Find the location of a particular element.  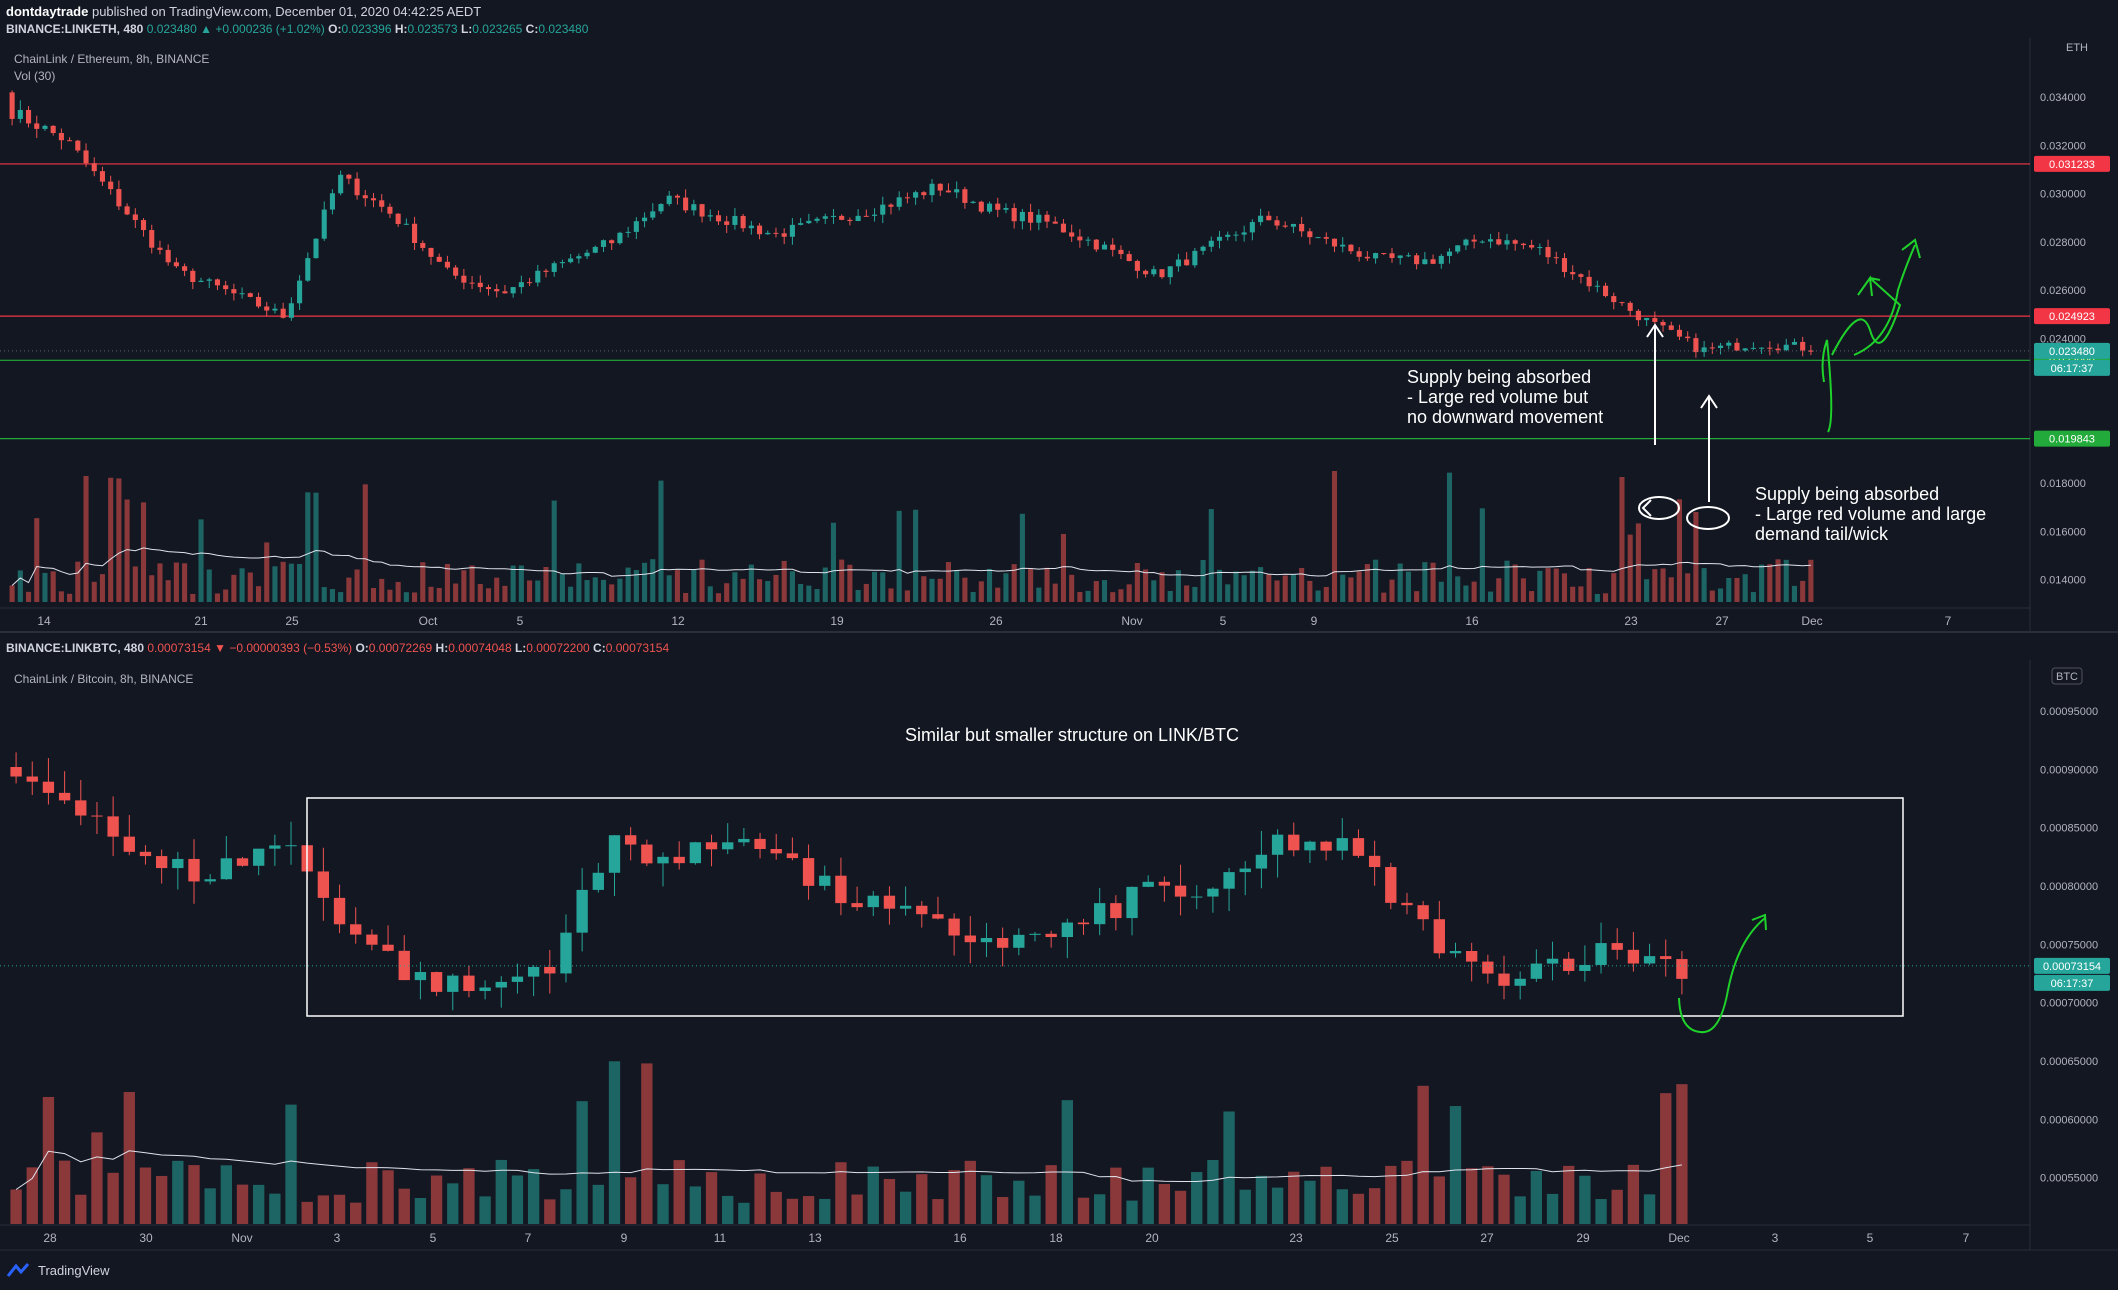

x-tick-label: 19 is located at coordinates (837, 621).